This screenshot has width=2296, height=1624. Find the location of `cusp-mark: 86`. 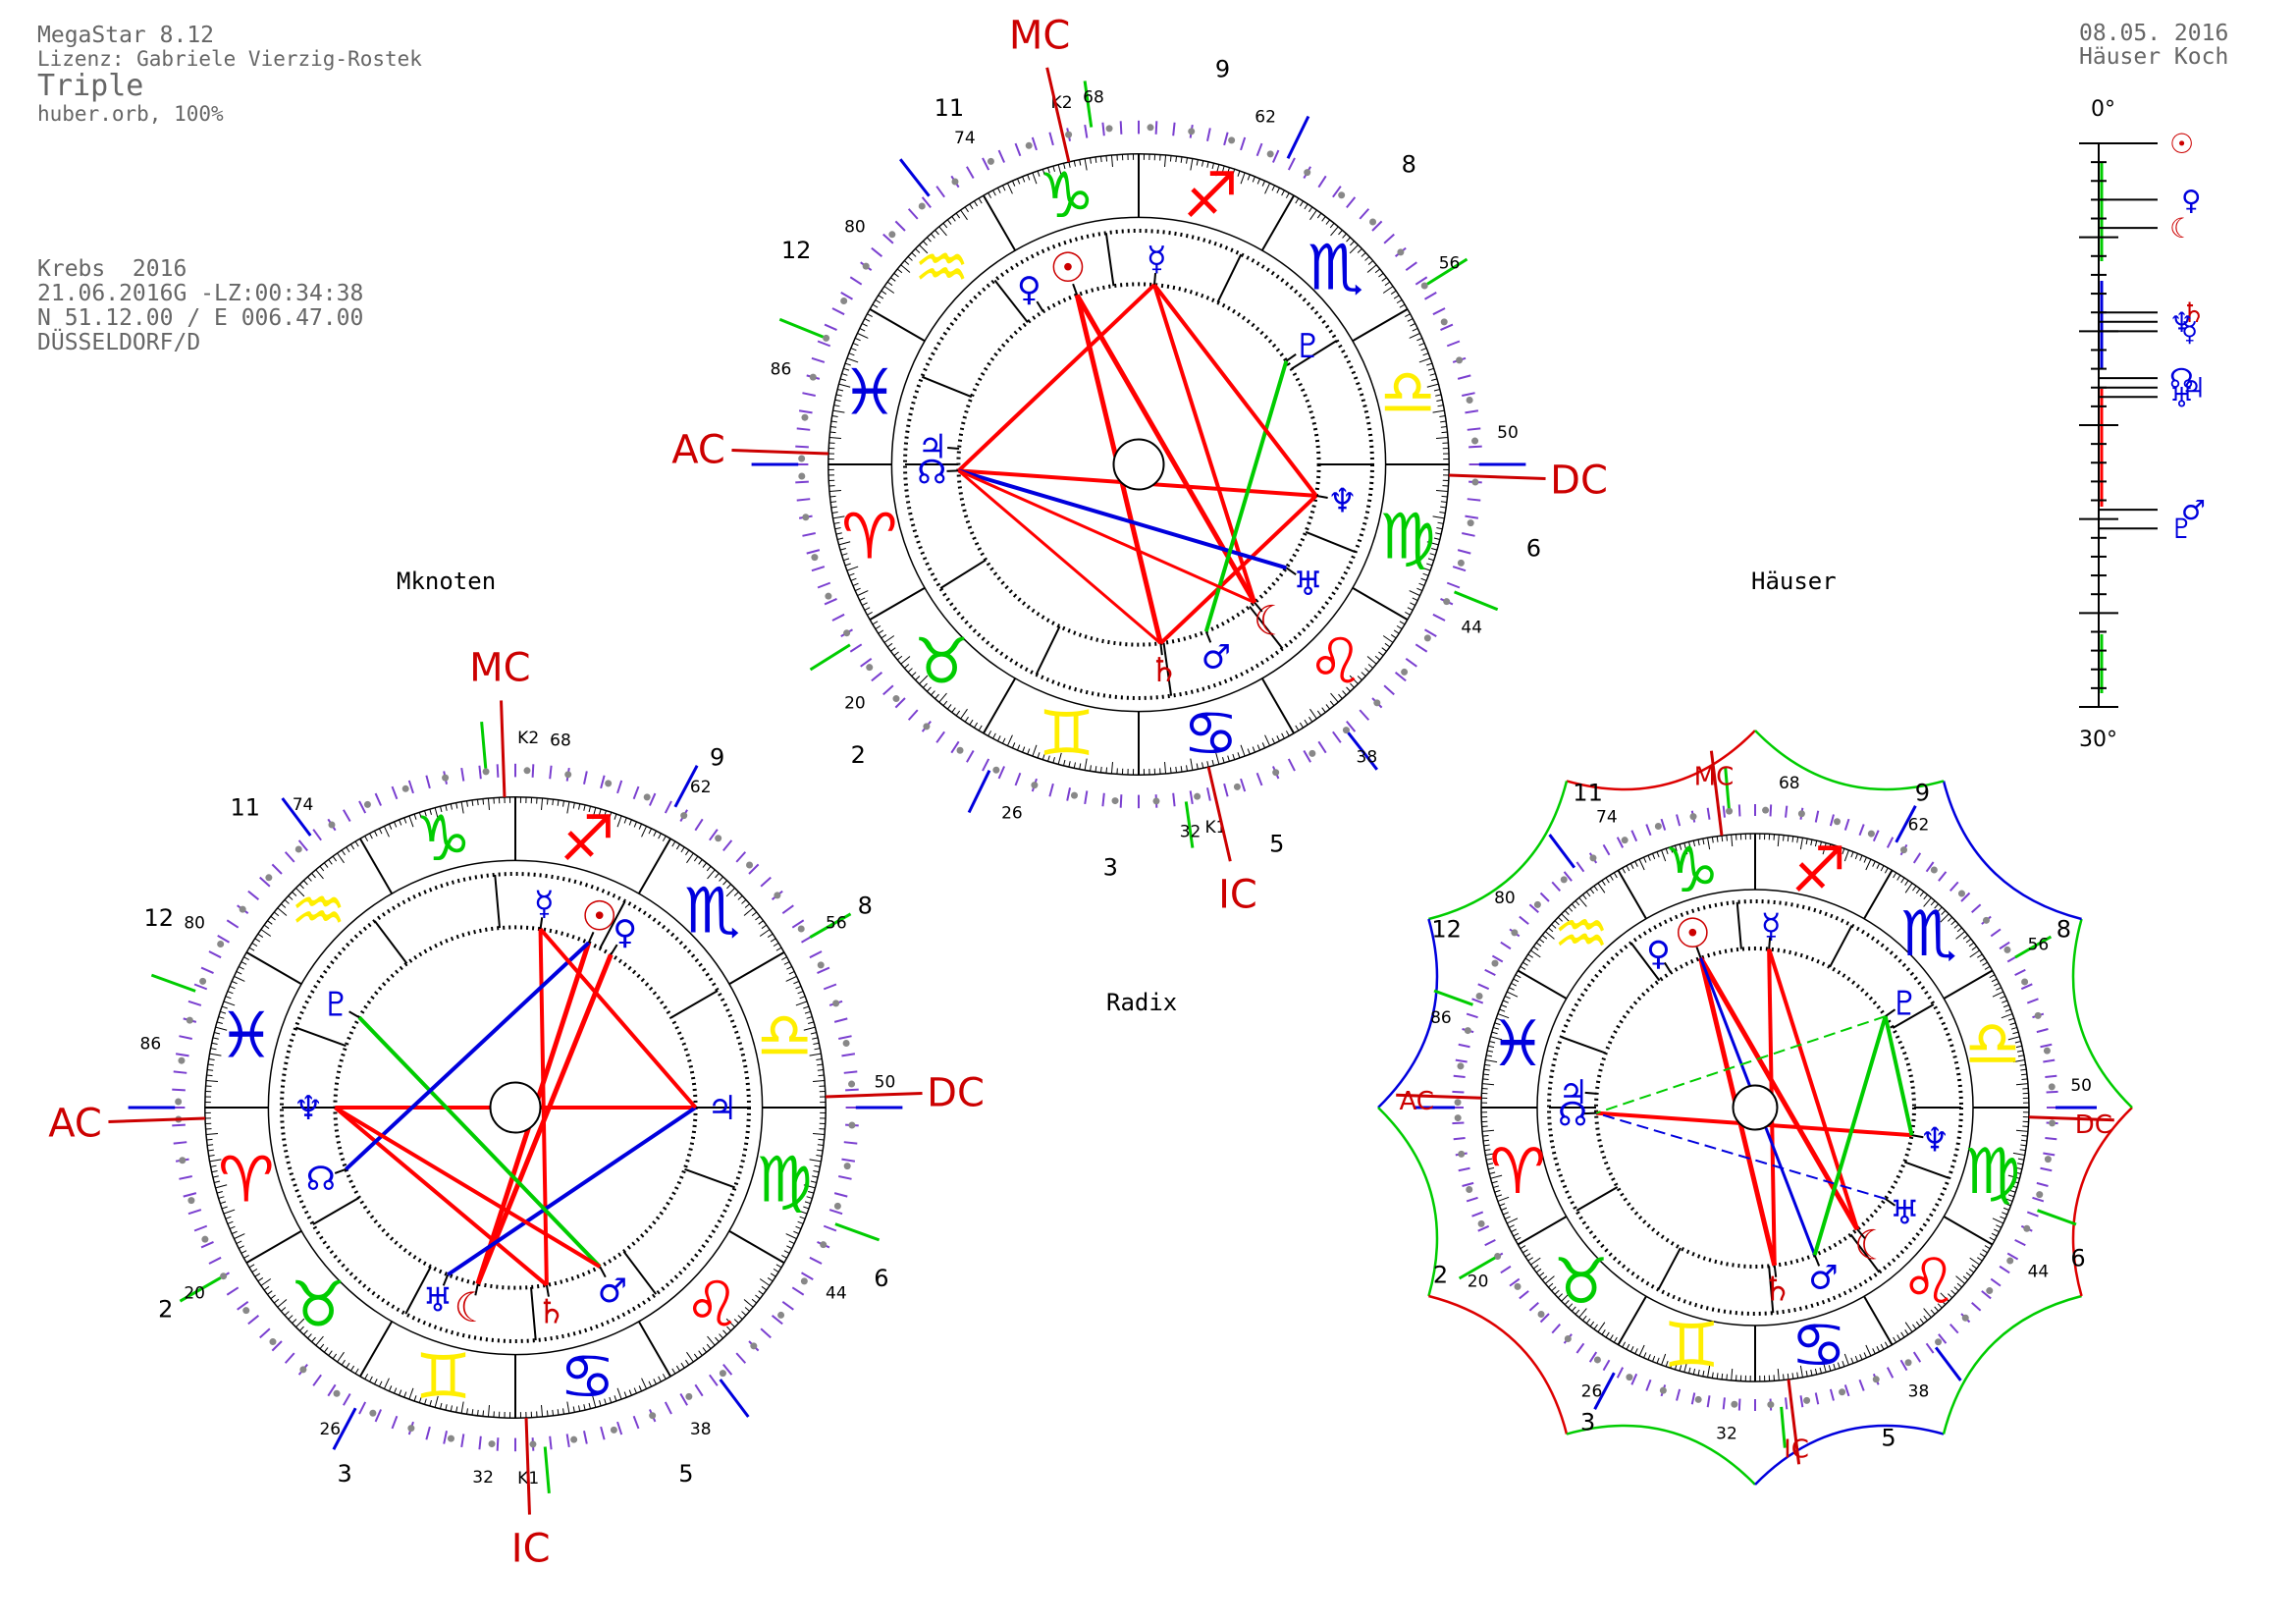

cusp-mark: 86 is located at coordinates (781, 369).